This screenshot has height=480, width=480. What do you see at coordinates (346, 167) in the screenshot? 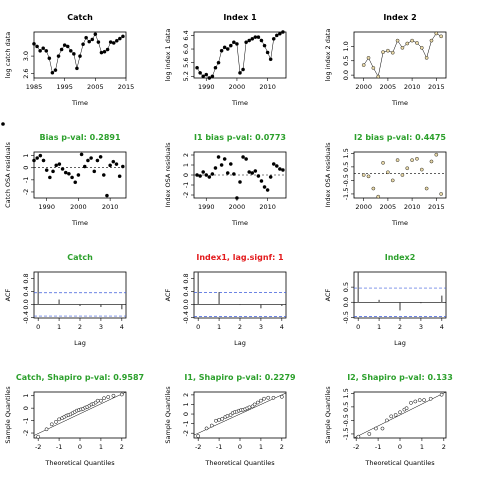
I see `y-tick-label: 0.5` at bounding box center [346, 167].